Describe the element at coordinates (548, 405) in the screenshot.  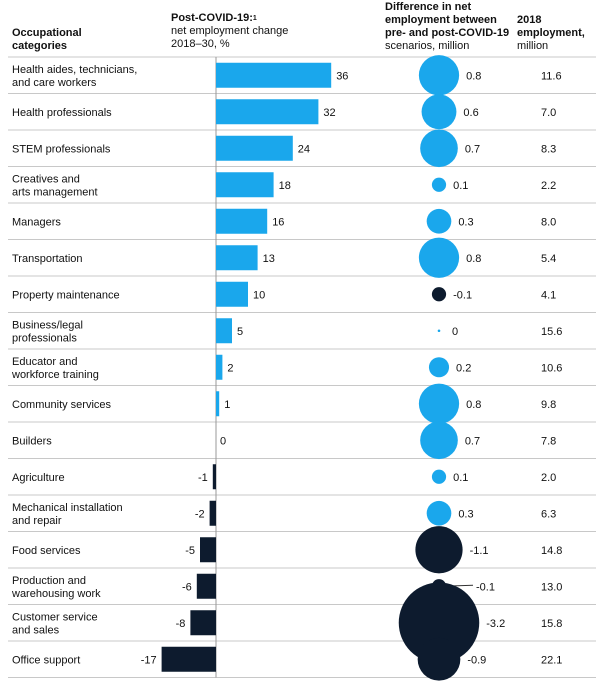
I see `employment-value-label: 9.8` at that location.